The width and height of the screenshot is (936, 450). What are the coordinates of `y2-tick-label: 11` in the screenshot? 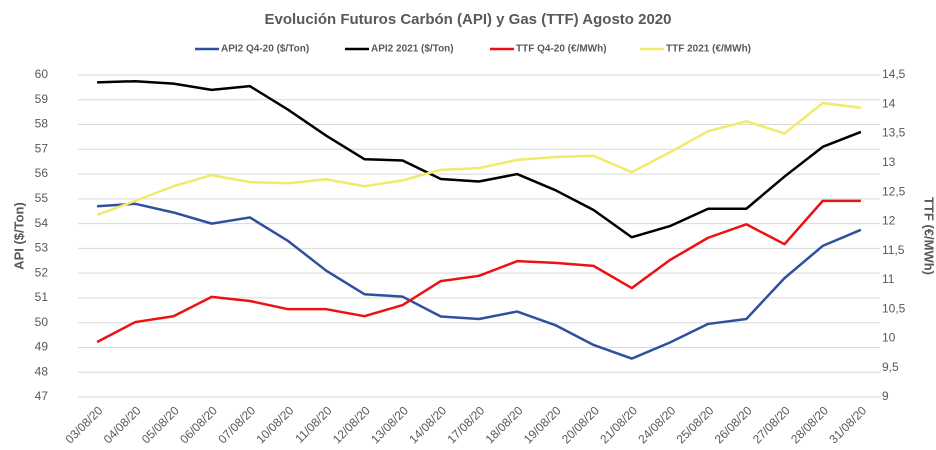 It's located at (888, 279).